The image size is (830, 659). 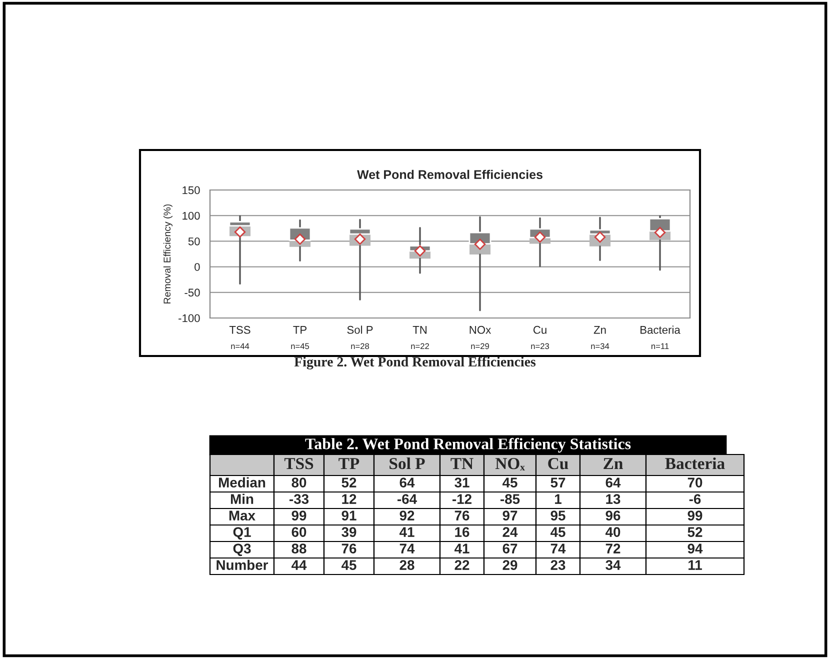 What do you see at coordinates (349, 532) in the screenshot?
I see `text: 39` at bounding box center [349, 532].